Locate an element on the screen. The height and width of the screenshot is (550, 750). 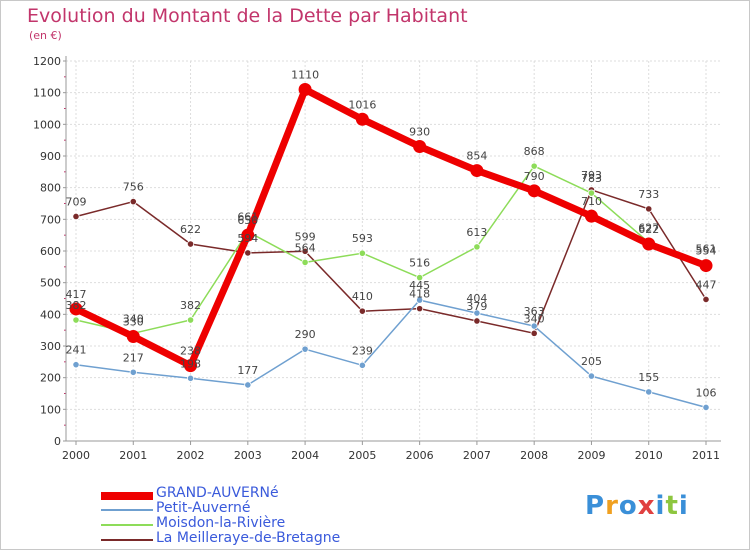
data-label: 733 is located at coordinates (648, 194).